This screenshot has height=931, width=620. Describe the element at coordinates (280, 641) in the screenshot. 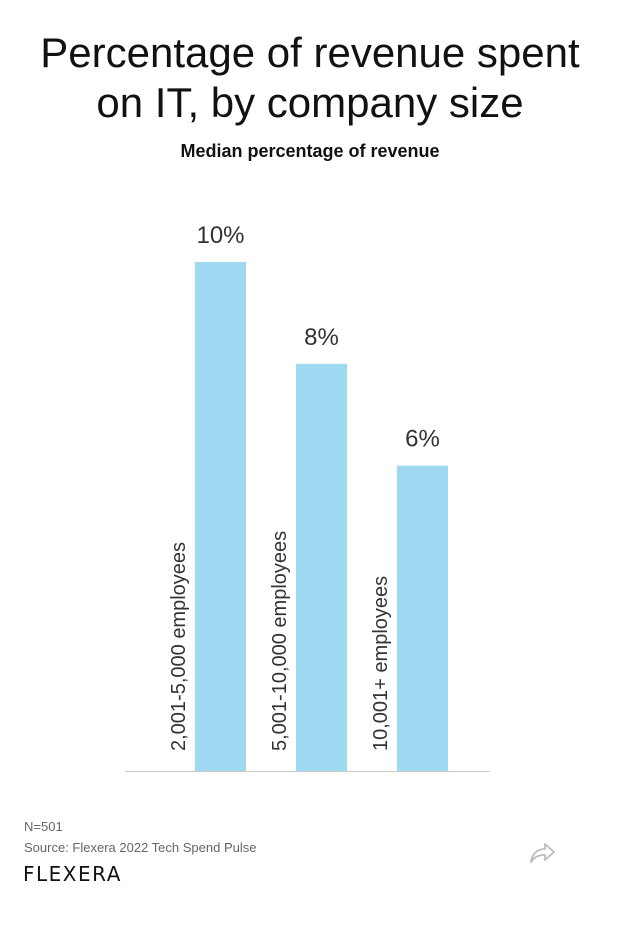

I see `category-label-2: 5,001-10,000 employees` at that location.